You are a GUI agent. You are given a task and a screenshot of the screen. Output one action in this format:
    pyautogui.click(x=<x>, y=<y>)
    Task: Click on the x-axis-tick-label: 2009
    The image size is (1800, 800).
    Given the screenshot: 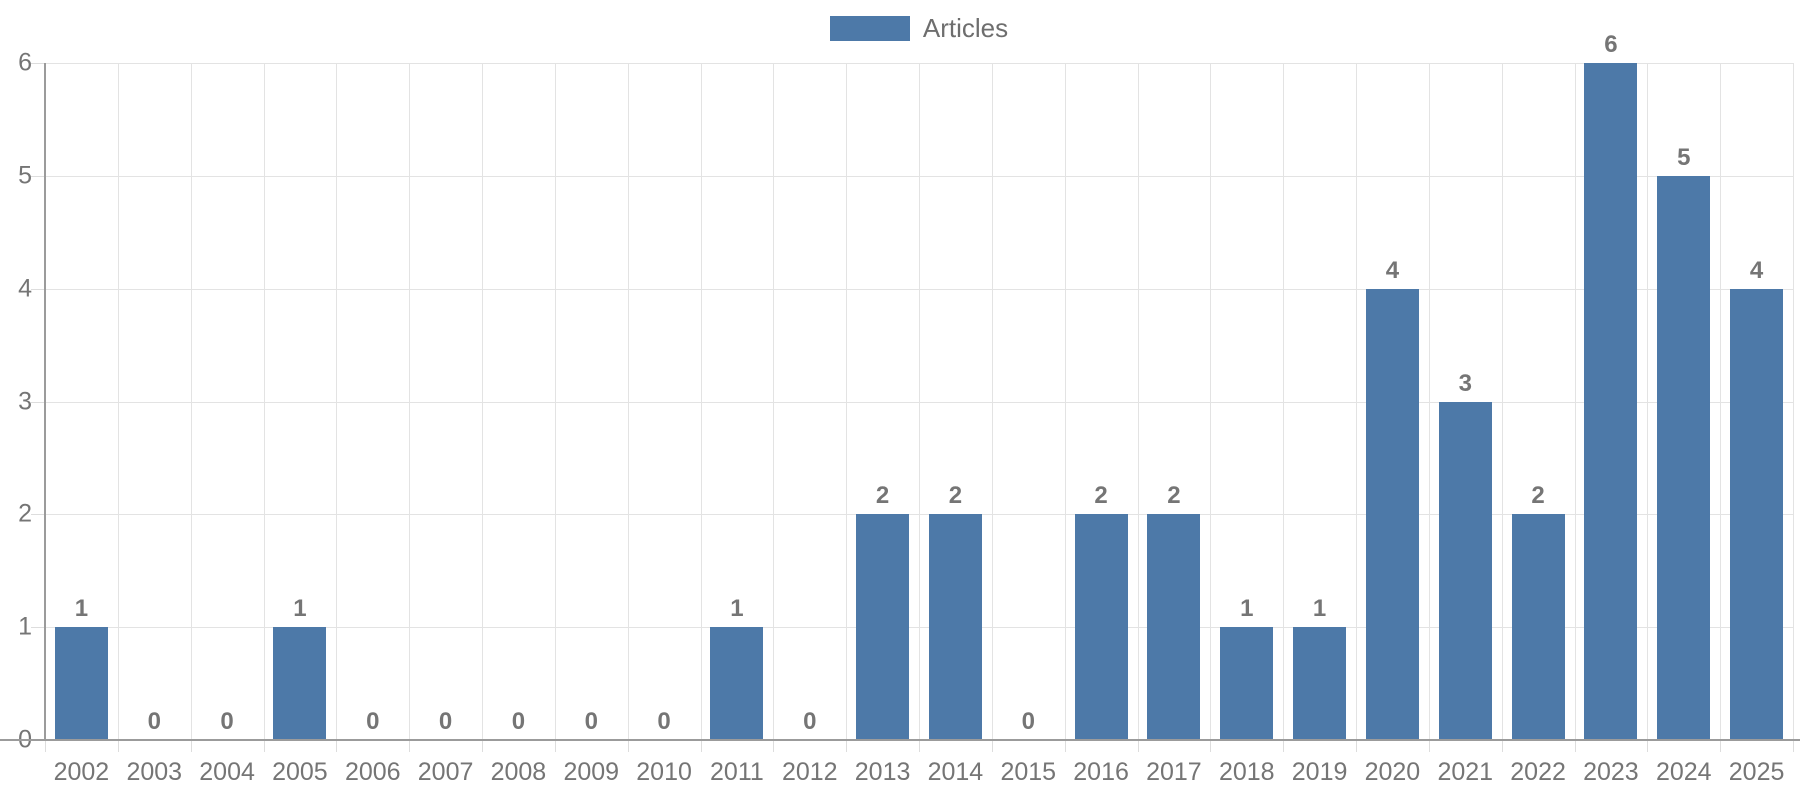 What is the action you would take?
    pyautogui.click(x=591, y=772)
    